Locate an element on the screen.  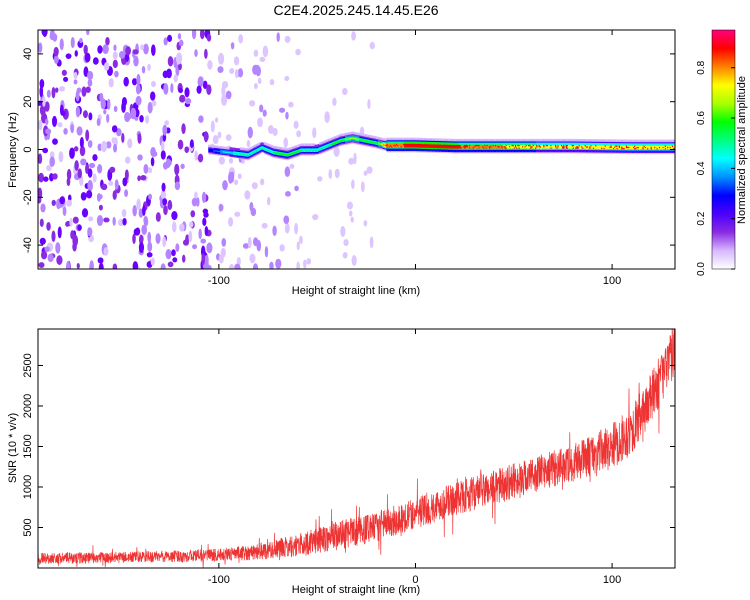
snr-x-label: Height of straight line (km) is located at coordinates (356, 590).